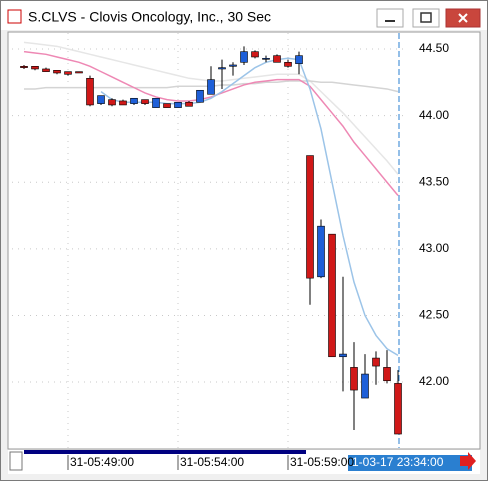 The image size is (488, 486). Describe the element at coordinates (463, 18) in the screenshot. I see `close-icon` at that location.